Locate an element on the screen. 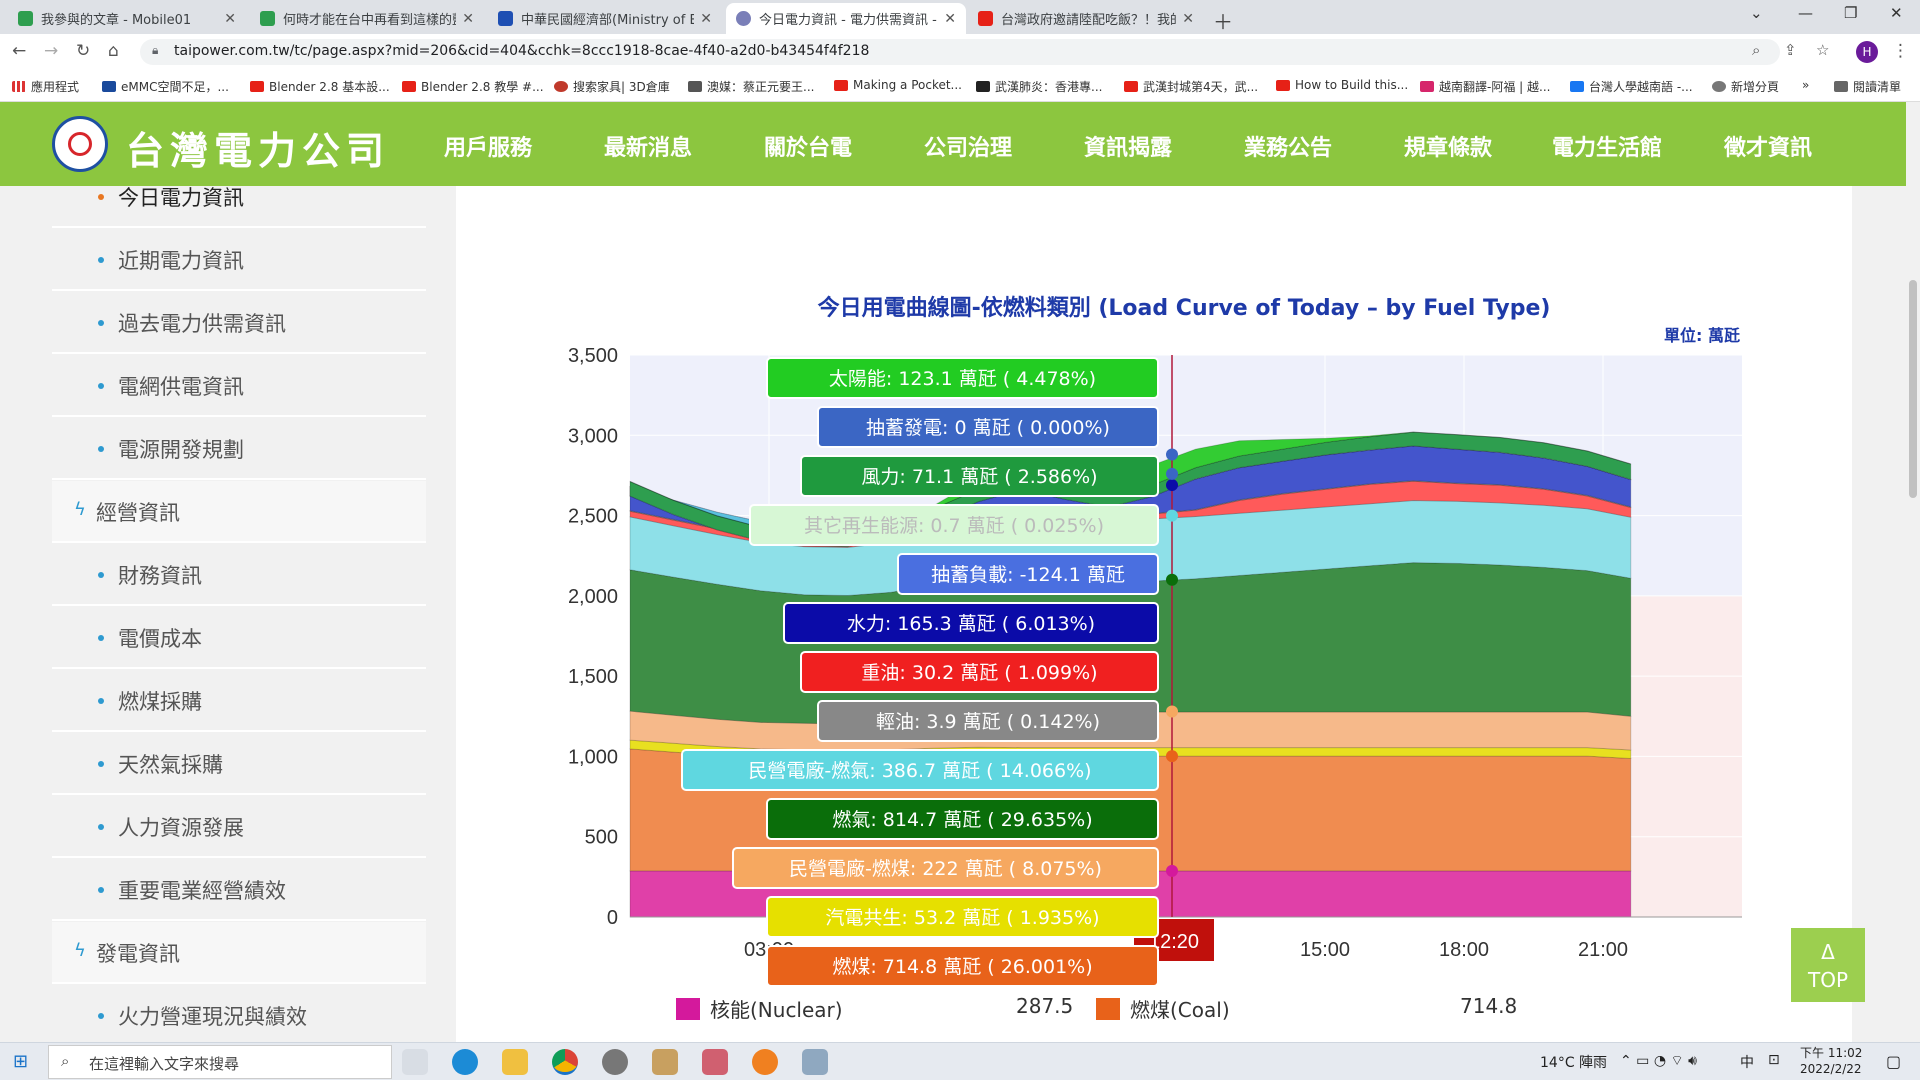 This screenshot has width=1920, height=1080. menu-item: 徵才資訊 is located at coordinates (1768, 148).